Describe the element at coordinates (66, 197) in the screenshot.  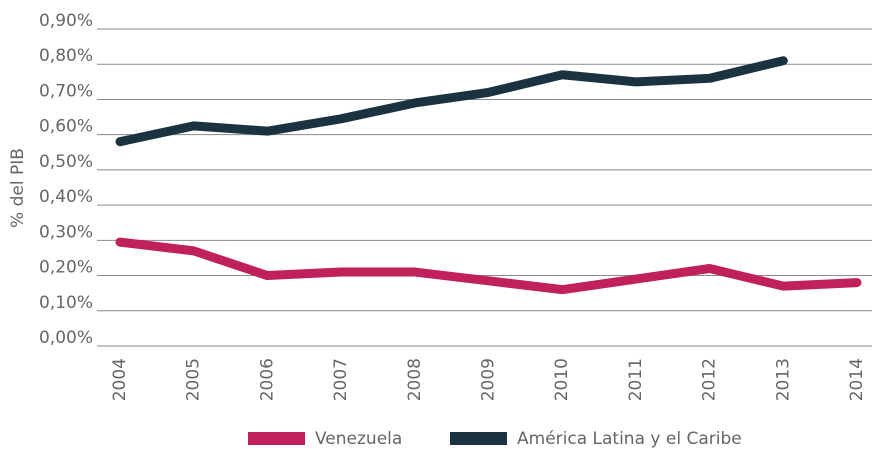
I see `y-tick-label: 0,40%` at that location.